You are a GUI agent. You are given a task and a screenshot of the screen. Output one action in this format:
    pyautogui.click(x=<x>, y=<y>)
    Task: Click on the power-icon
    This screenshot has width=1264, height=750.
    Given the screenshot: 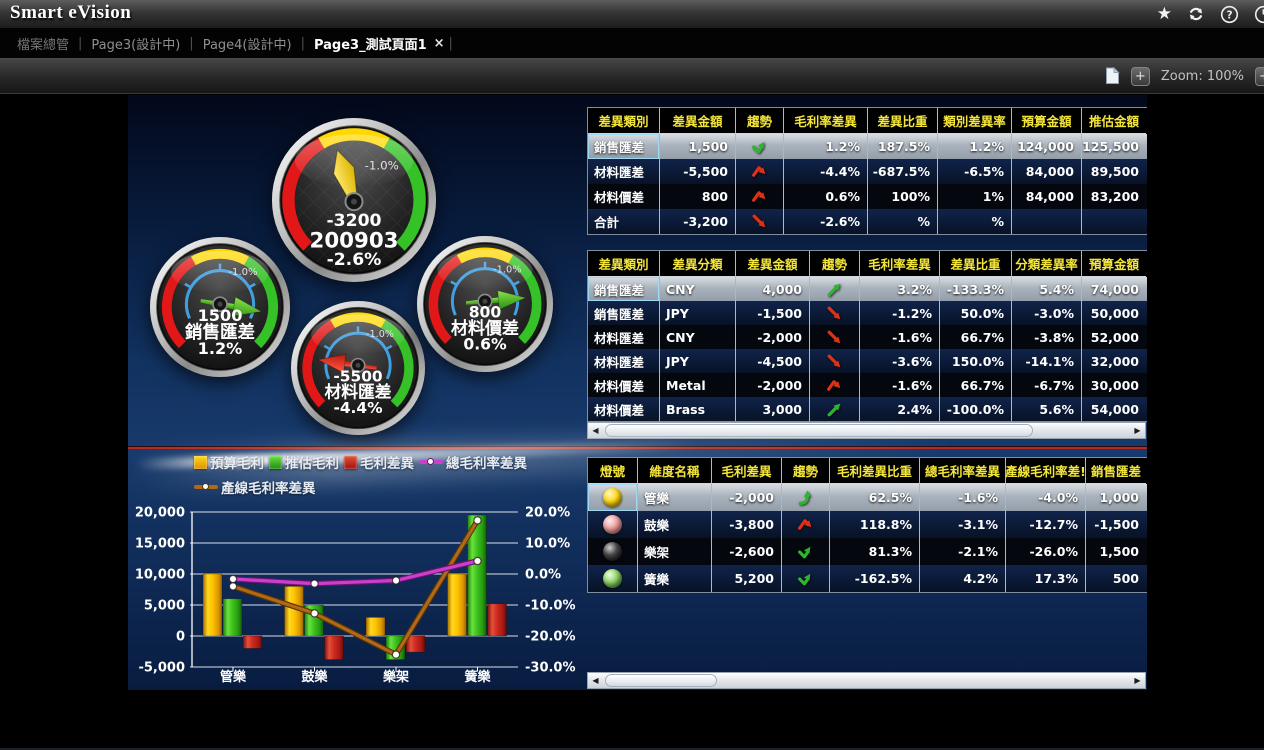 What is the action you would take?
    pyautogui.click(x=1259, y=14)
    